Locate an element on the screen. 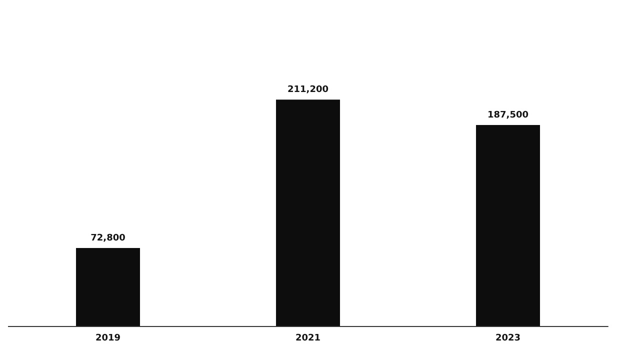 Image resolution: width=640 pixels, height=360 pixels. x-tick-label: 2021 is located at coordinates (308, 339).